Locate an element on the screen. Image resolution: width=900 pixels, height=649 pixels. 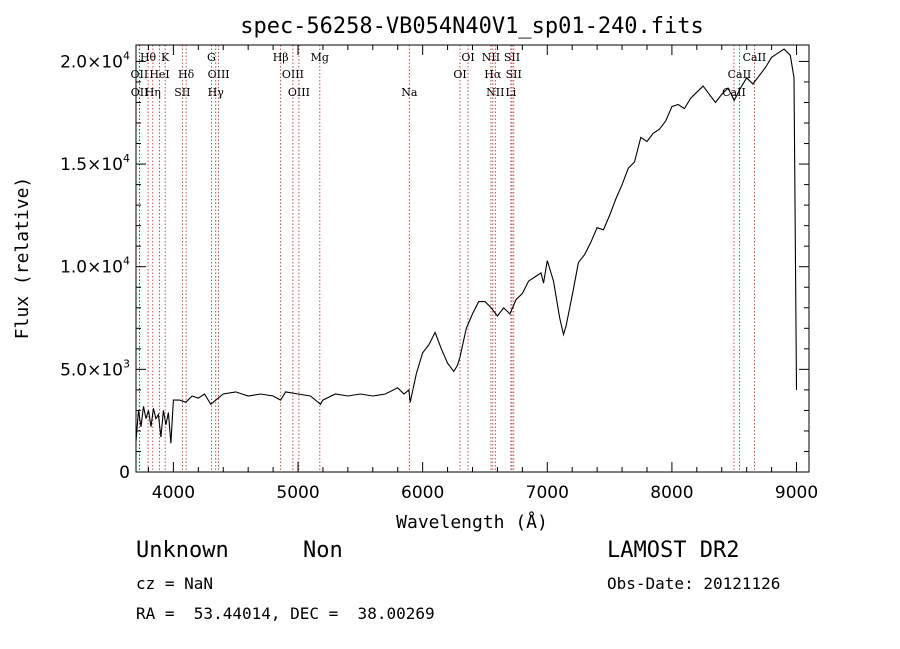
marker-label-12: OIII is located at coordinates (219, 74).